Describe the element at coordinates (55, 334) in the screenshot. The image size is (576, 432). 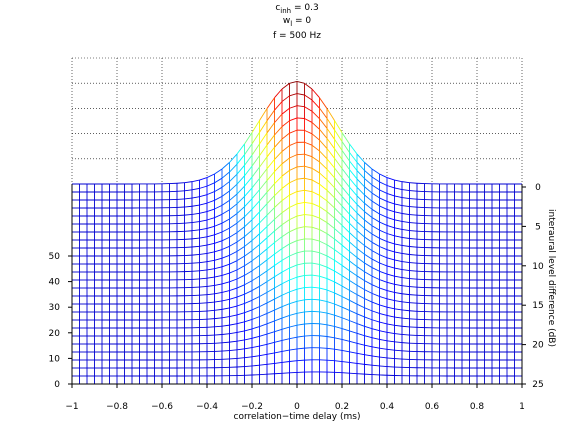
I see `z-tick-label: 20` at that location.